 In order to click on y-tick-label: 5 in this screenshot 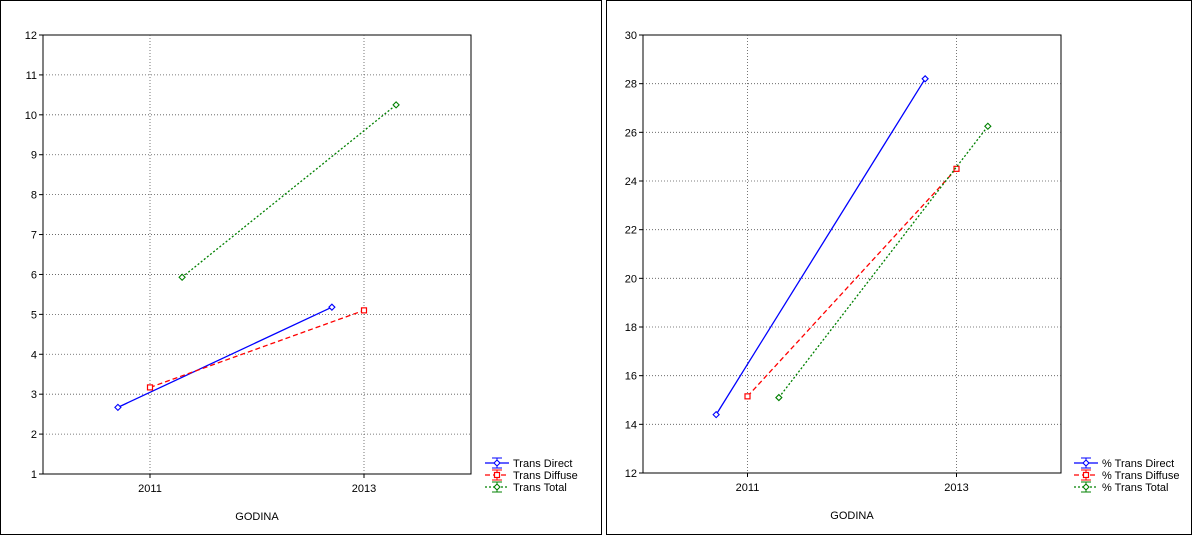, I will do `click(34, 315)`.